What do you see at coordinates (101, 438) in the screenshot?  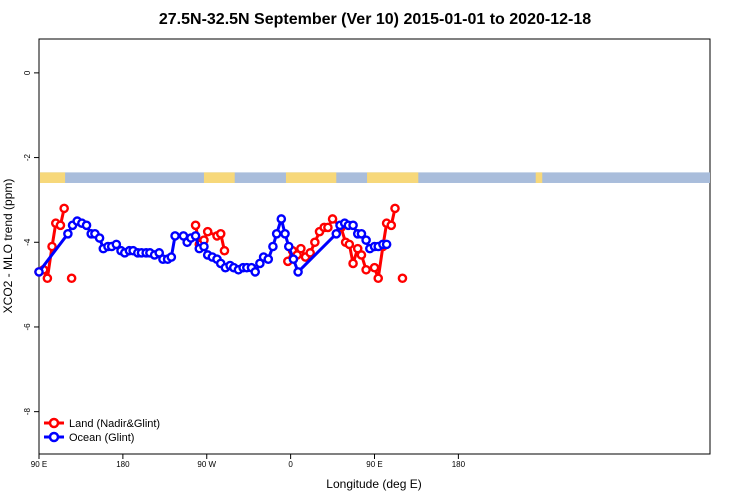 I see `legend-ocean-label: Ocean (Glint)` at bounding box center [101, 438].